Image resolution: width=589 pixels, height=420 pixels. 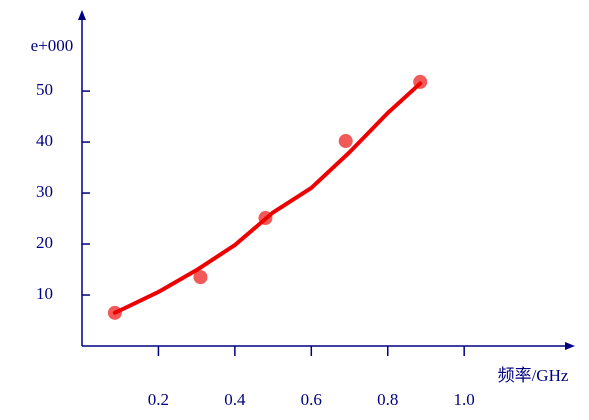 What do you see at coordinates (235, 399) in the screenshot?
I see `x-tick-label: 0.4` at bounding box center [235, 399].